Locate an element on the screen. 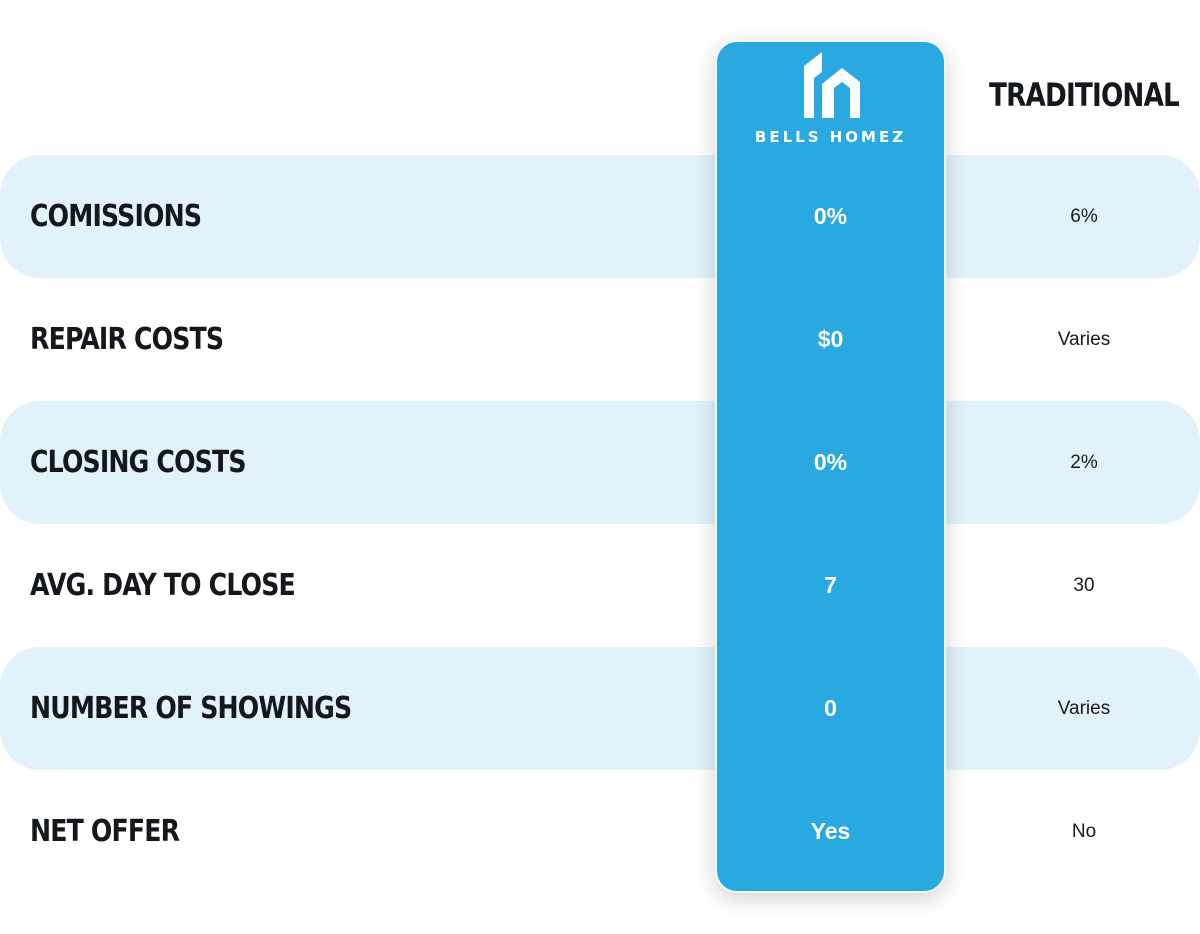 Image resolution: width=1200 pixels, height=934 pixels. row-band-closing-costs is located at coordinates (600, 462).